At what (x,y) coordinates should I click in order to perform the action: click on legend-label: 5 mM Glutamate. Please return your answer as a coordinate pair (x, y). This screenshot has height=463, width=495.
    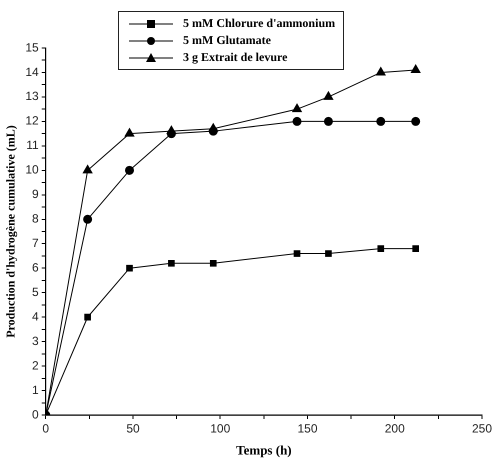
    Looking at the image, I should click on (227, 40).